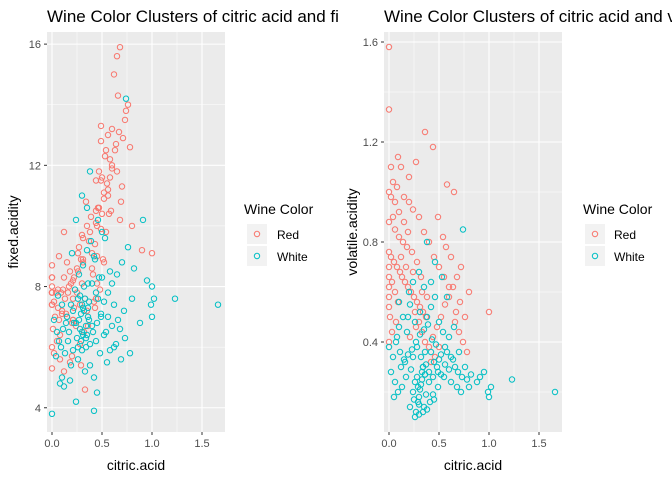  Describe the element at coordinates (257, 256) in the screenshot. I see `left-legend-key-white` at that location.